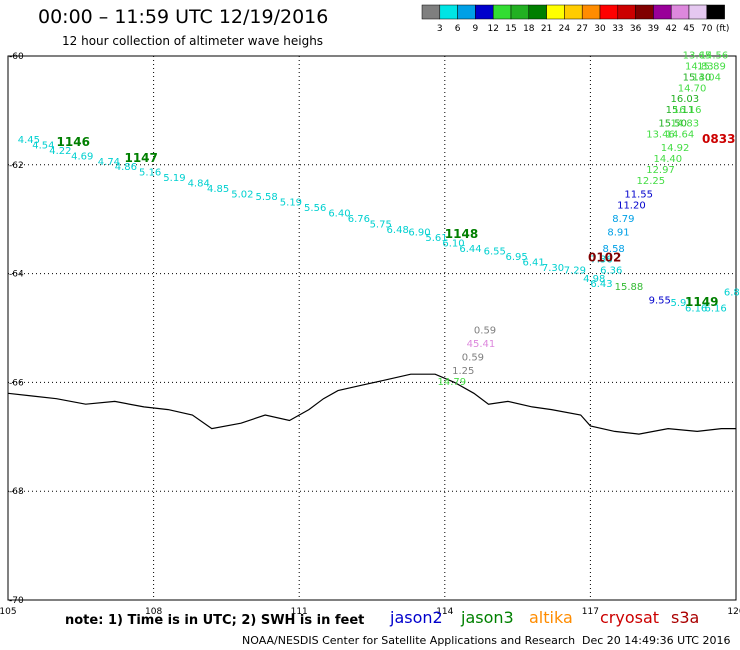 The width and height of the screenshot is (740, 650). Describe the element at coordinates (697, 56) in the screenshot. I see `wave-height-value: 13.65` at that location.